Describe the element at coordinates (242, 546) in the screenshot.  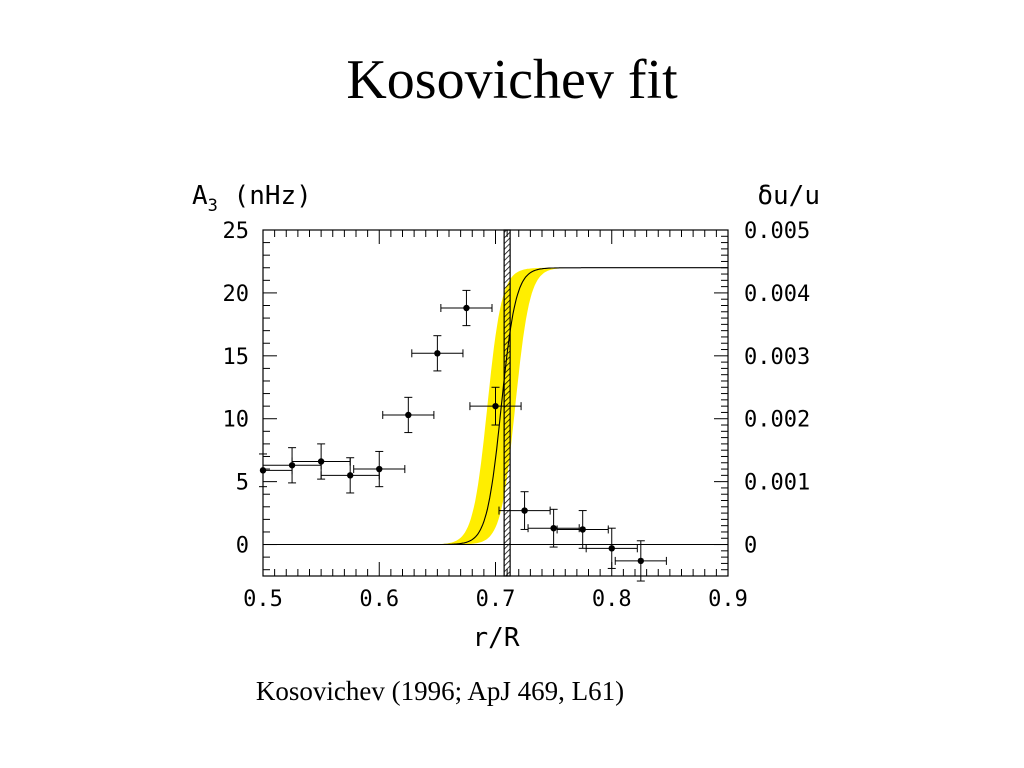
I see `y-tick-label: 0` at that location.